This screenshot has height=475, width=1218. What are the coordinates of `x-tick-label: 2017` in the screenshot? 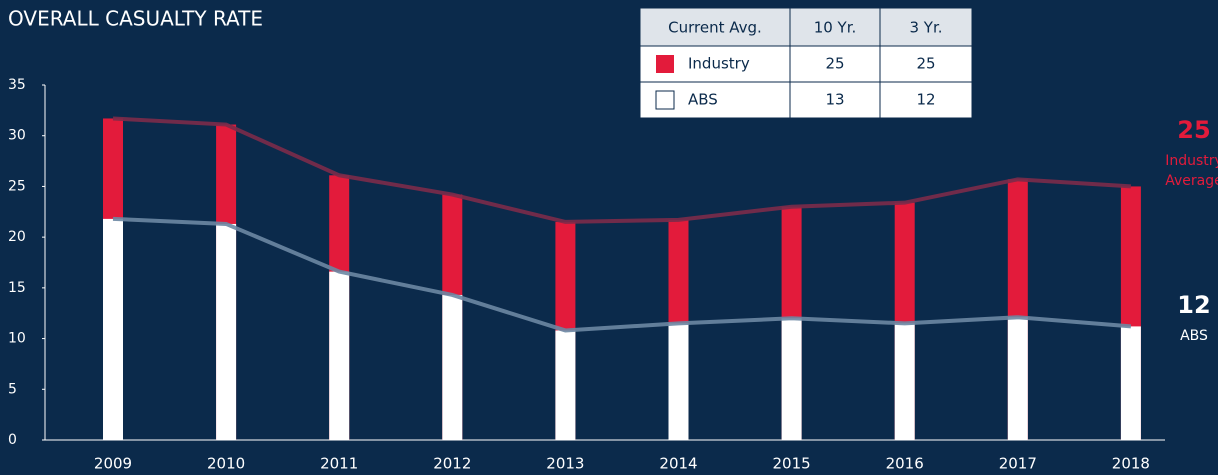 It's located at (1018, 464).